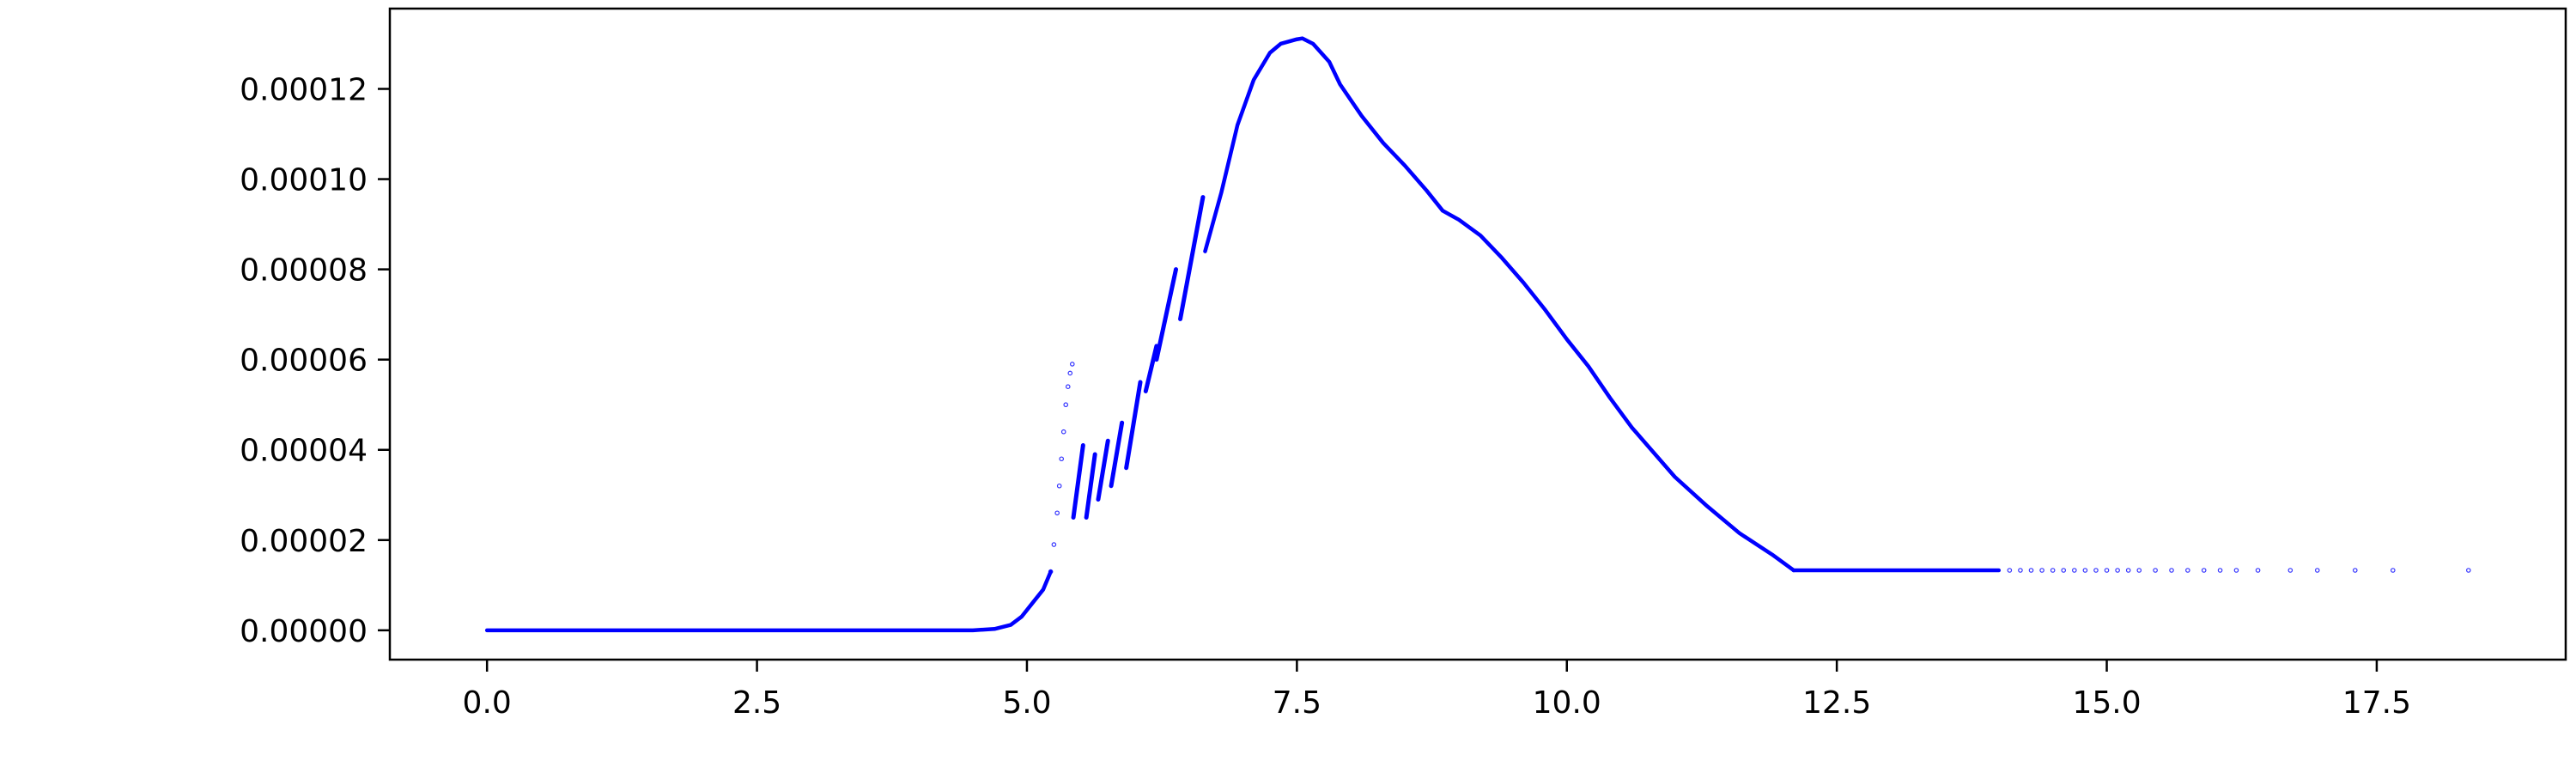 The height and width of the screenshot is (773, 2576). What do you see at coordinates (2106, 703) in the screenshot?
I see `x-tick-label: 15.0` at bounding box center [2106, 703].